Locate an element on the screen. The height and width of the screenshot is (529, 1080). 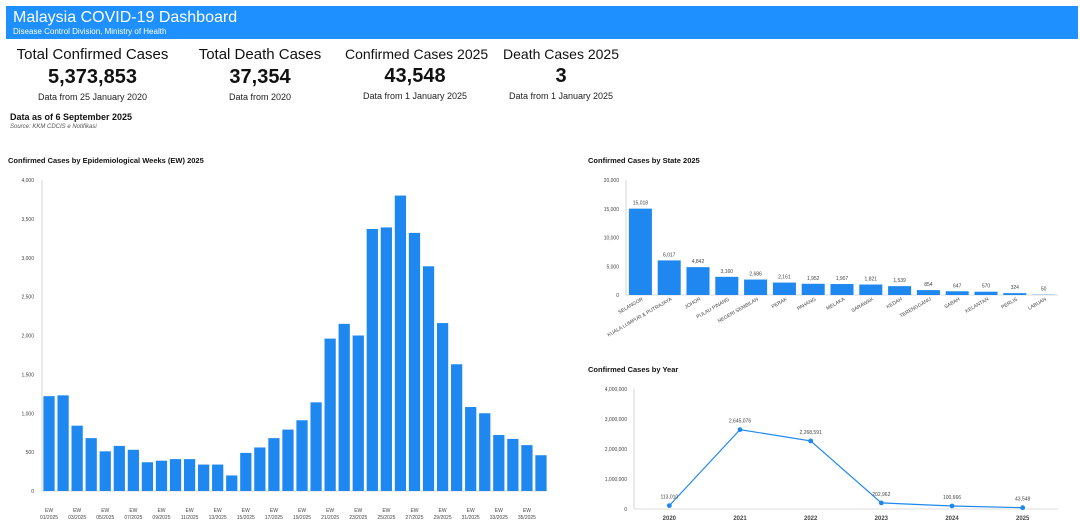
x-tick-label: 01/2025 is located at coordinates (49, 518).